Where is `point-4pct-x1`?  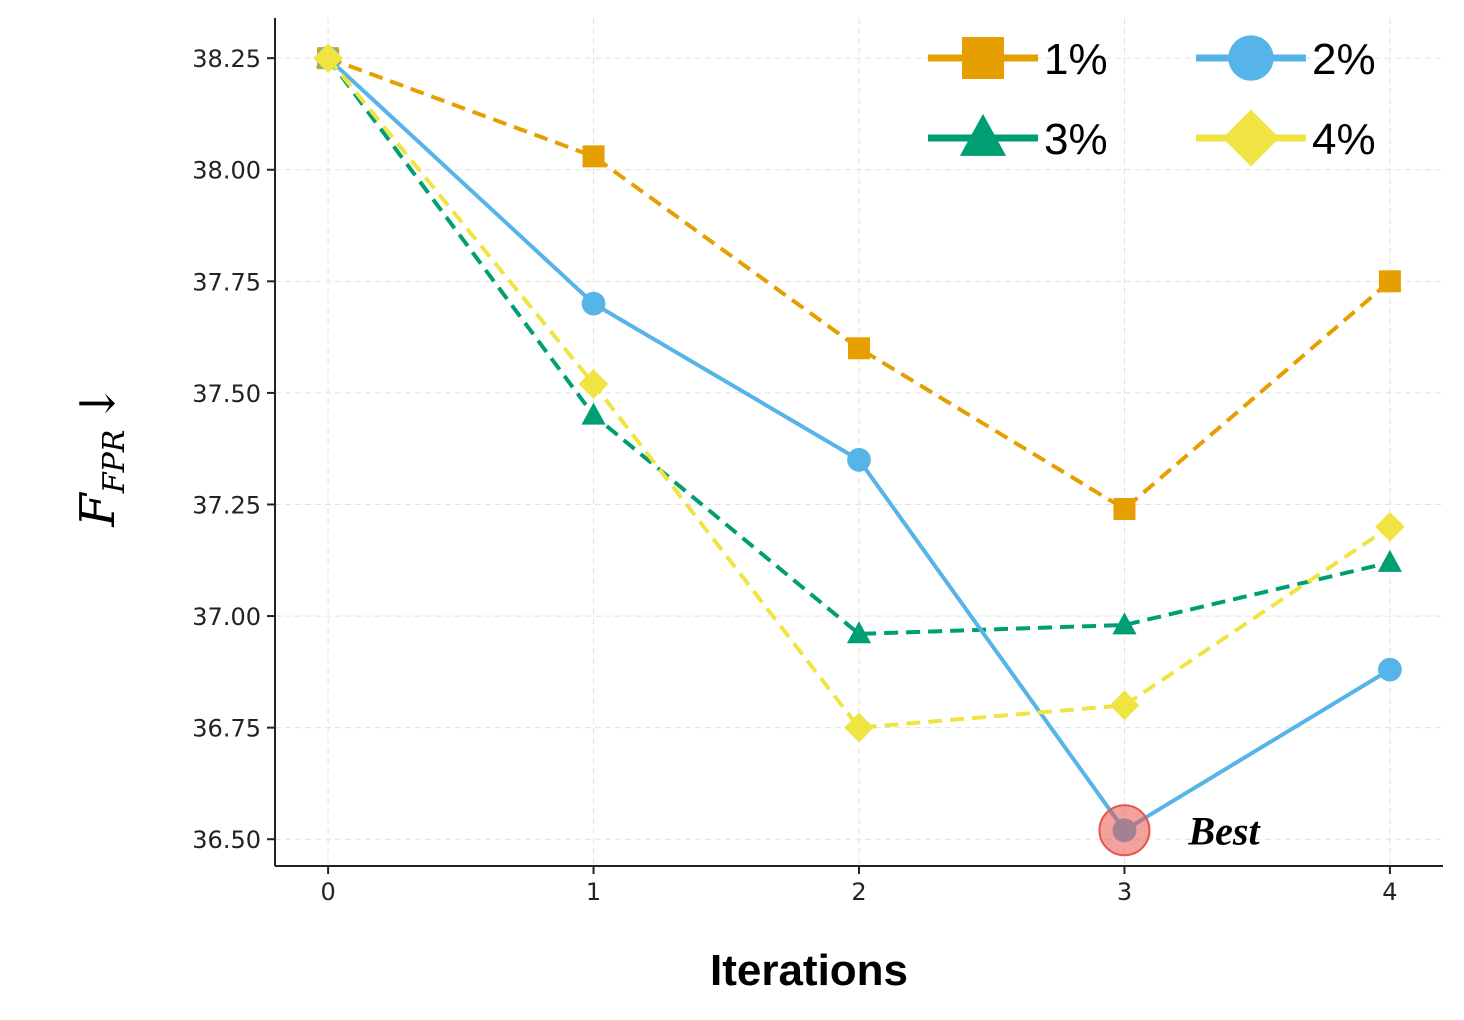
point-4pct-x1 is located at coordinates (593, 384).